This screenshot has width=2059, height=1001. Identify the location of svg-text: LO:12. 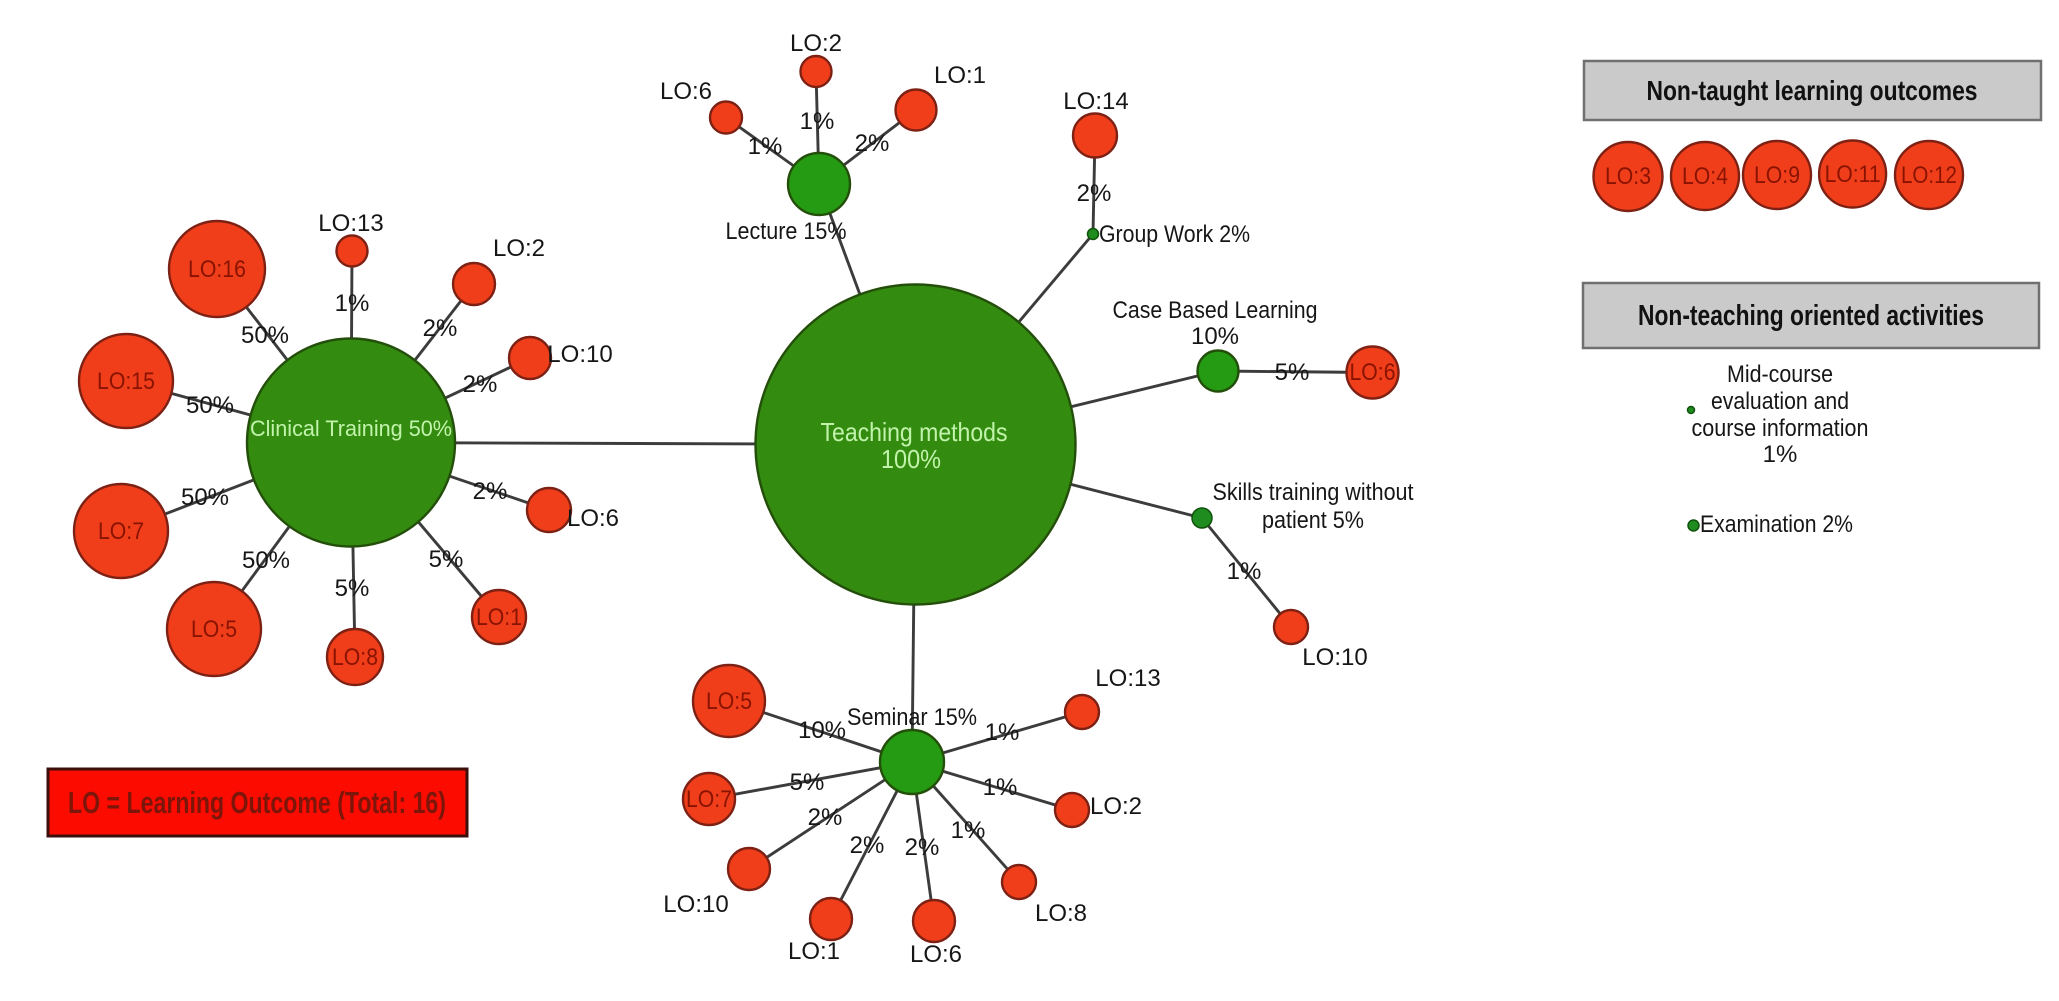
(1929, 175).